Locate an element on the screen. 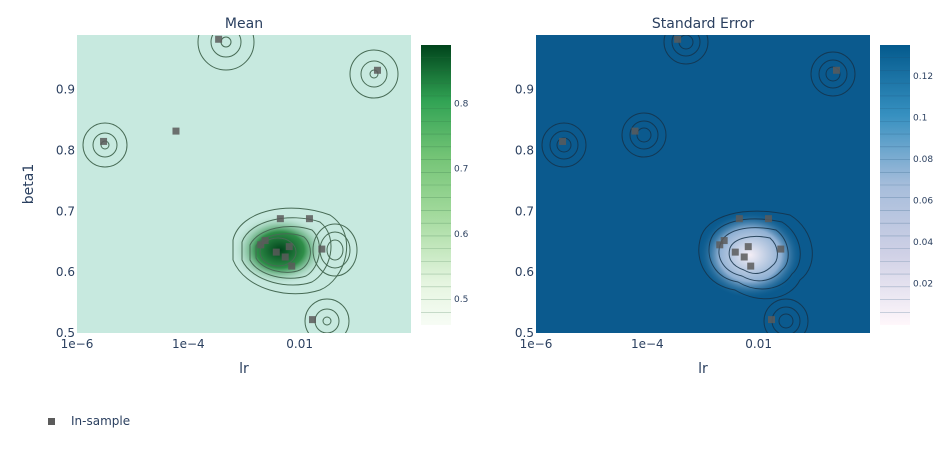 Image resolution: width=950 pixels, height=450 pixels. colorbar-tick-label: 0.6 is located at coordinates (461, 235).